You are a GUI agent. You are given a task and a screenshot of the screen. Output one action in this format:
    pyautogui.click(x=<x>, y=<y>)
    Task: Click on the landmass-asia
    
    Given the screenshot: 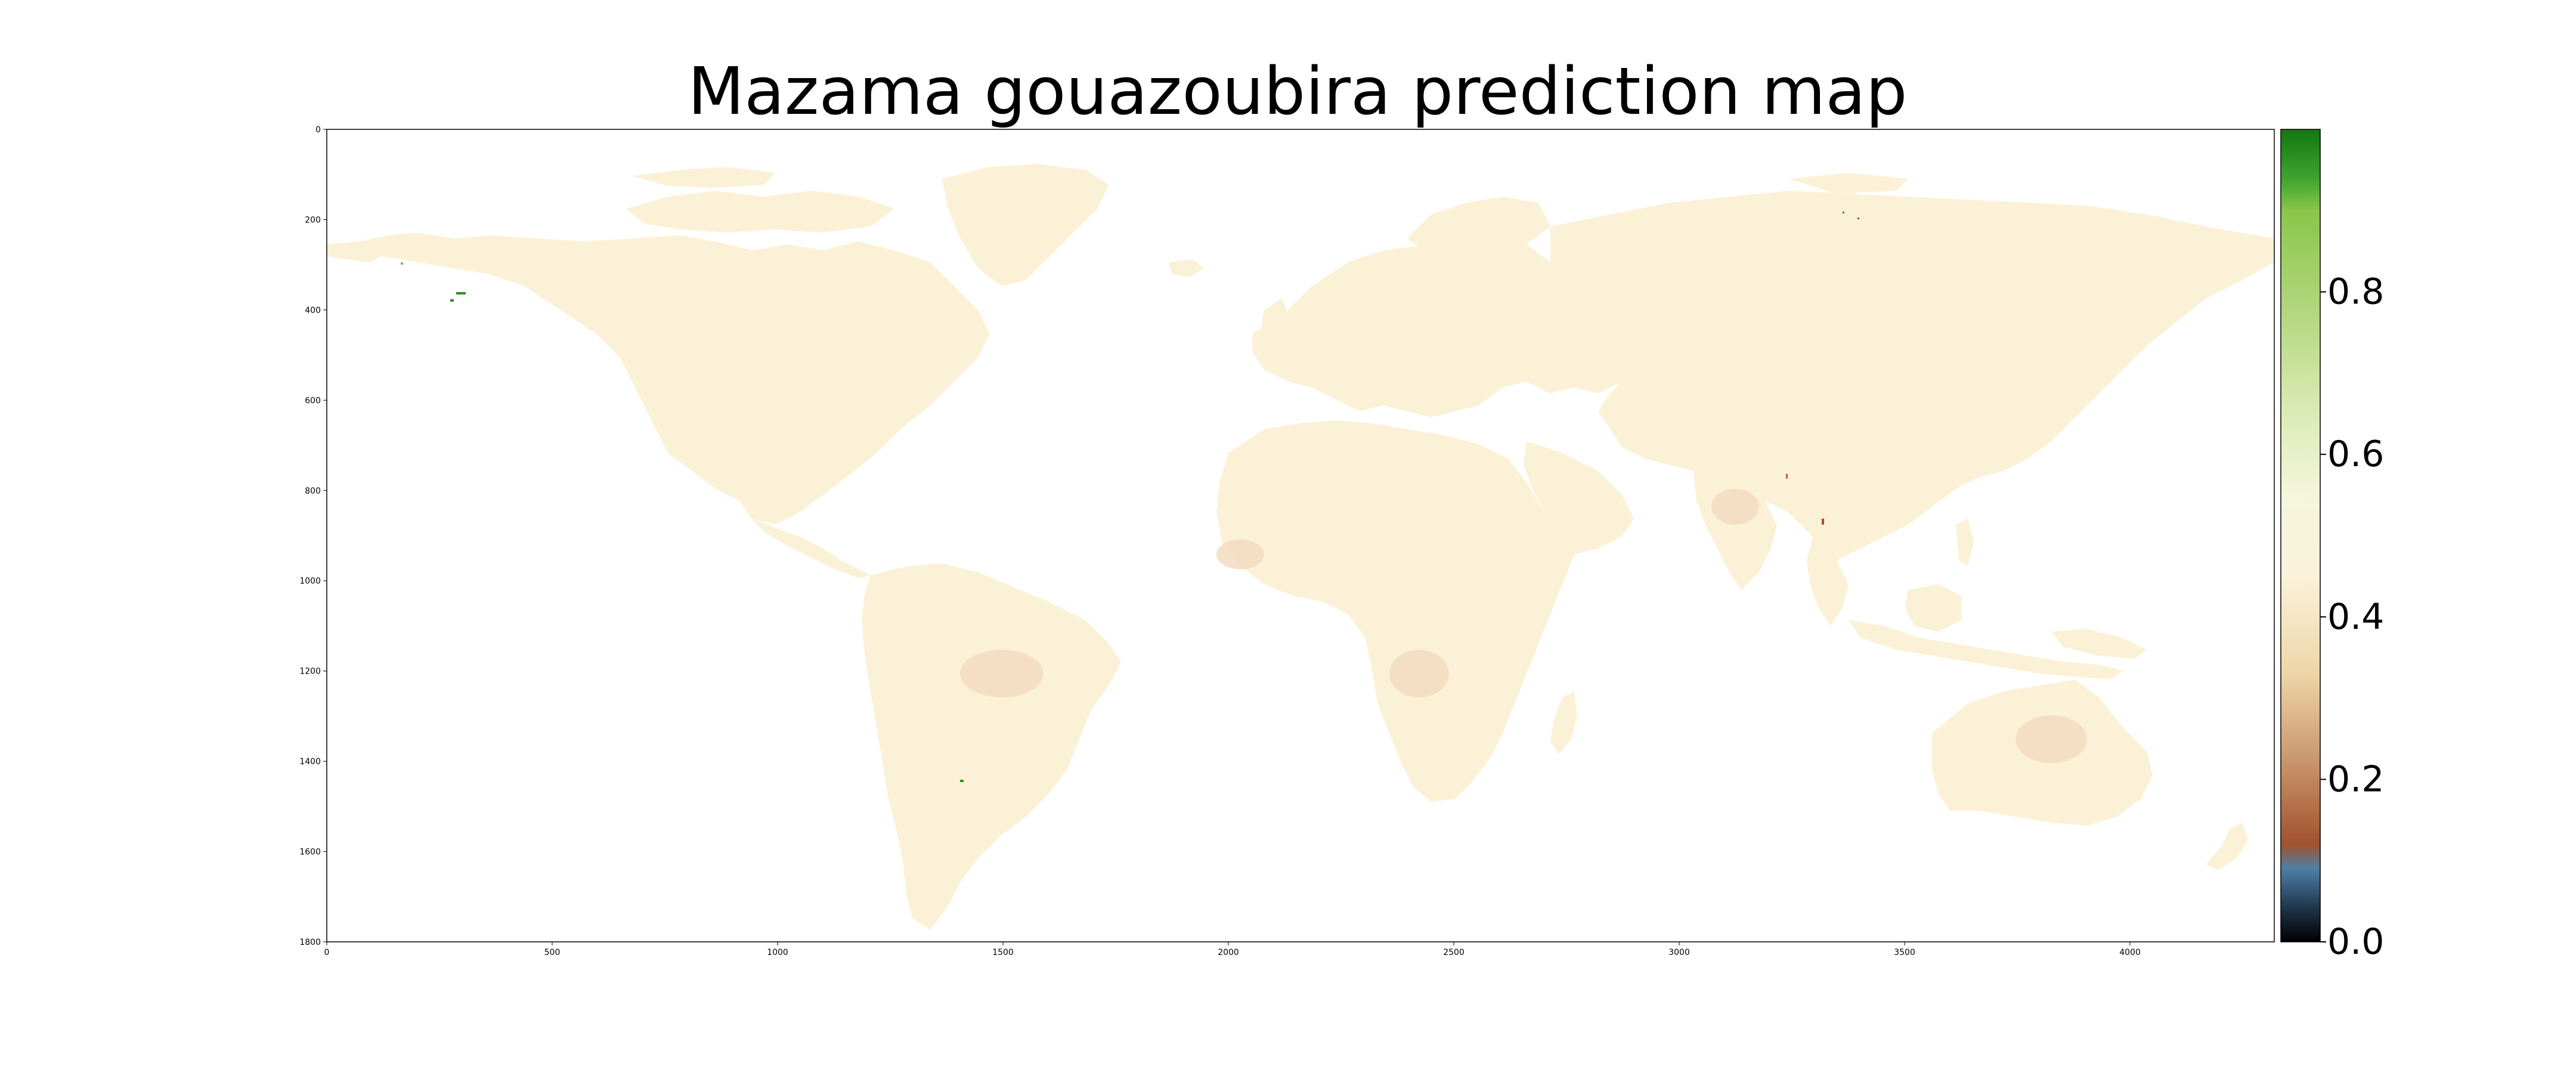 What is the action you would take?
    pyautogui.click(x=1912, y=375)
    